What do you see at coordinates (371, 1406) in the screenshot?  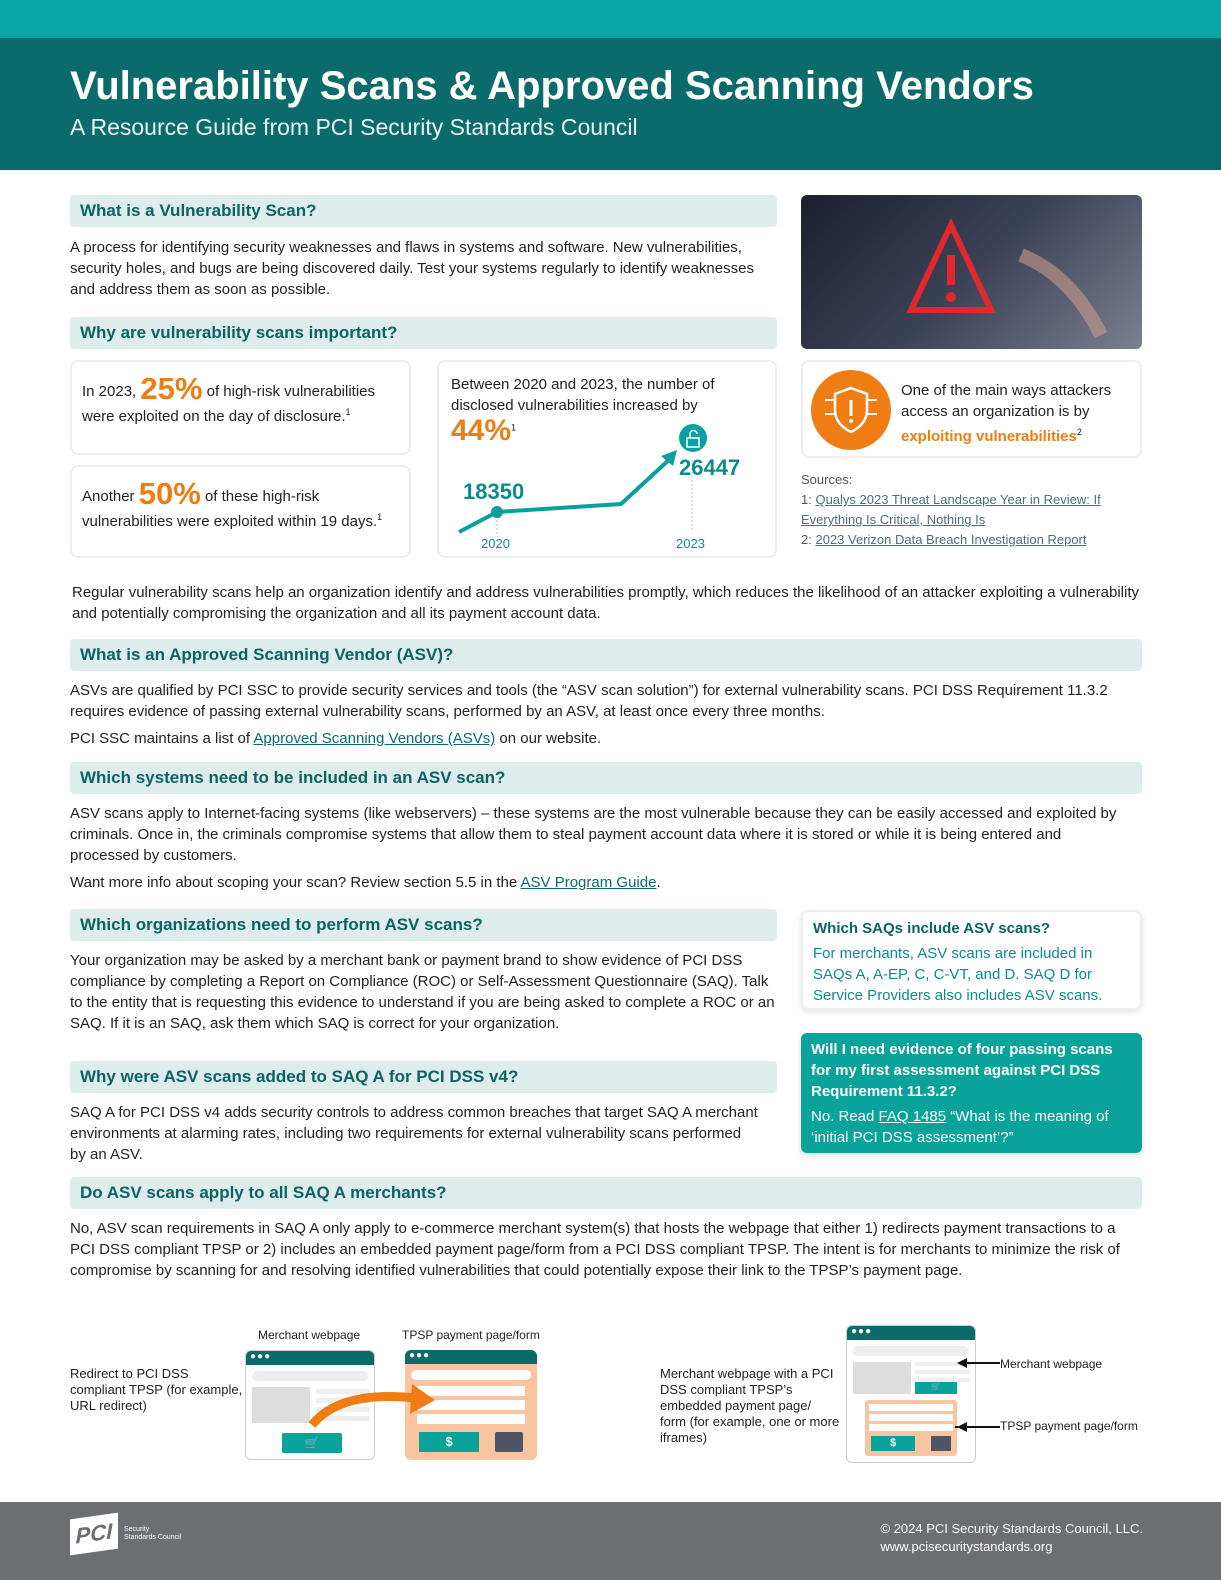 I see `redirect-arrow-icon` at bounding box center [371, 1406].